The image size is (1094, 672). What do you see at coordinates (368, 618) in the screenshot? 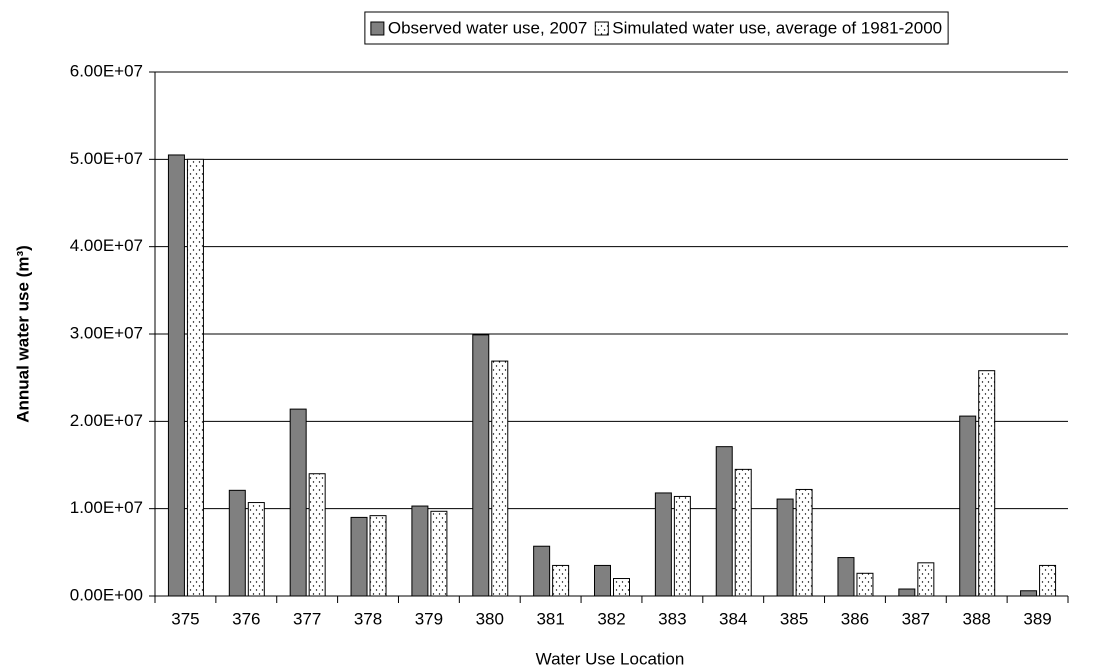
I see `x-tick-label: 378` at bounding box center [368, 618].